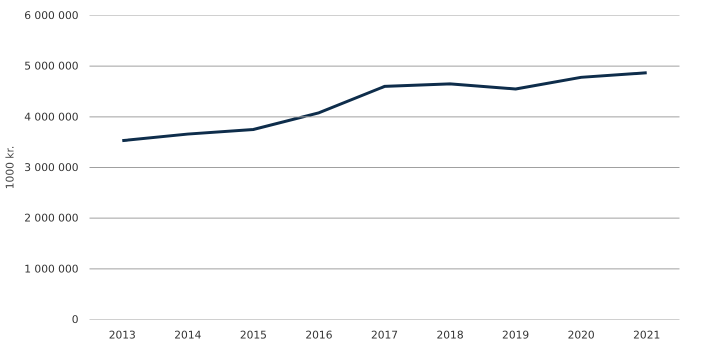 This screenshot has height=341, width=719. Describe the element at coordinates (319, 334) in the screenshot. I see `x-tick-label: 2016` at that location.